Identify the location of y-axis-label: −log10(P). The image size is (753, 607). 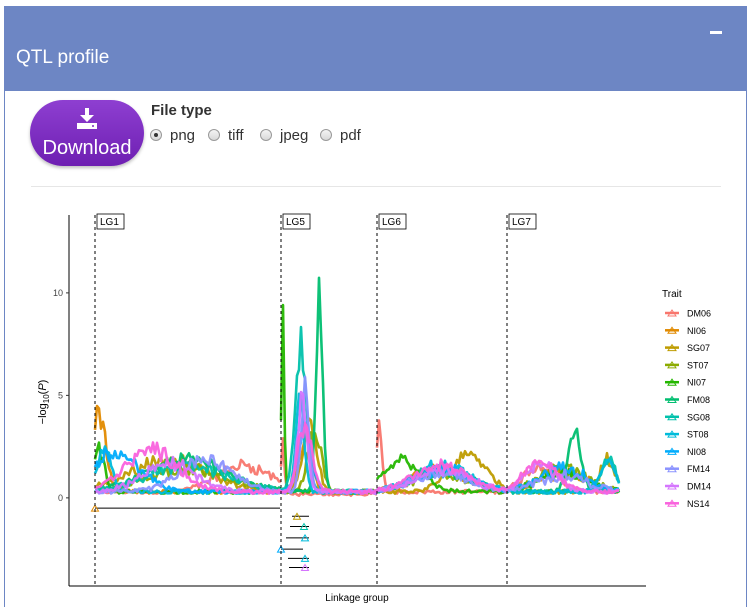
(44, 402).